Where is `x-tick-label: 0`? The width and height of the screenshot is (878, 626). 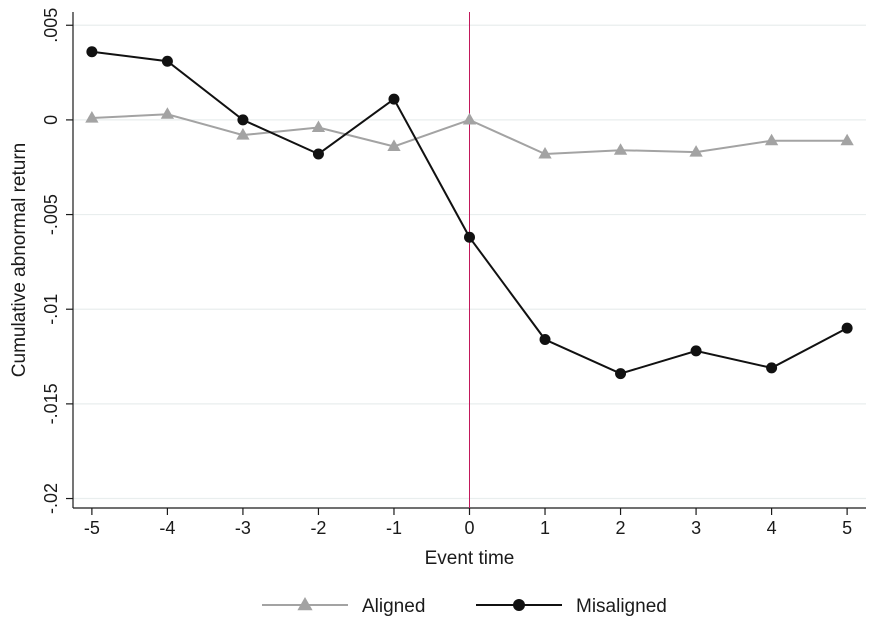 x-tick-label: 0 is located at coordinates (469, 528).